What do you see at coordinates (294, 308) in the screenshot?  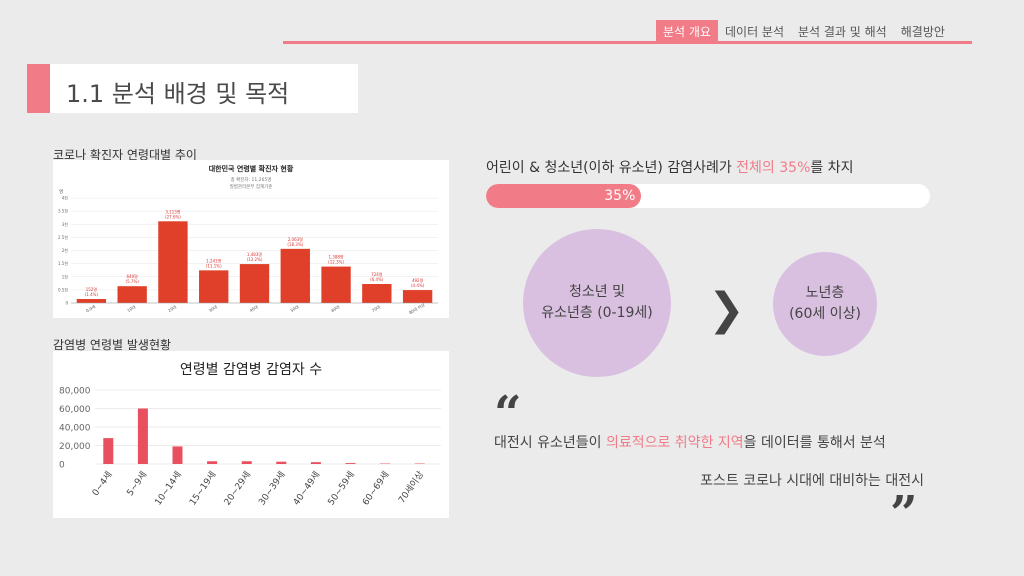 I see `chart1-x-tick: 50대` at bounding box center [294, 308].